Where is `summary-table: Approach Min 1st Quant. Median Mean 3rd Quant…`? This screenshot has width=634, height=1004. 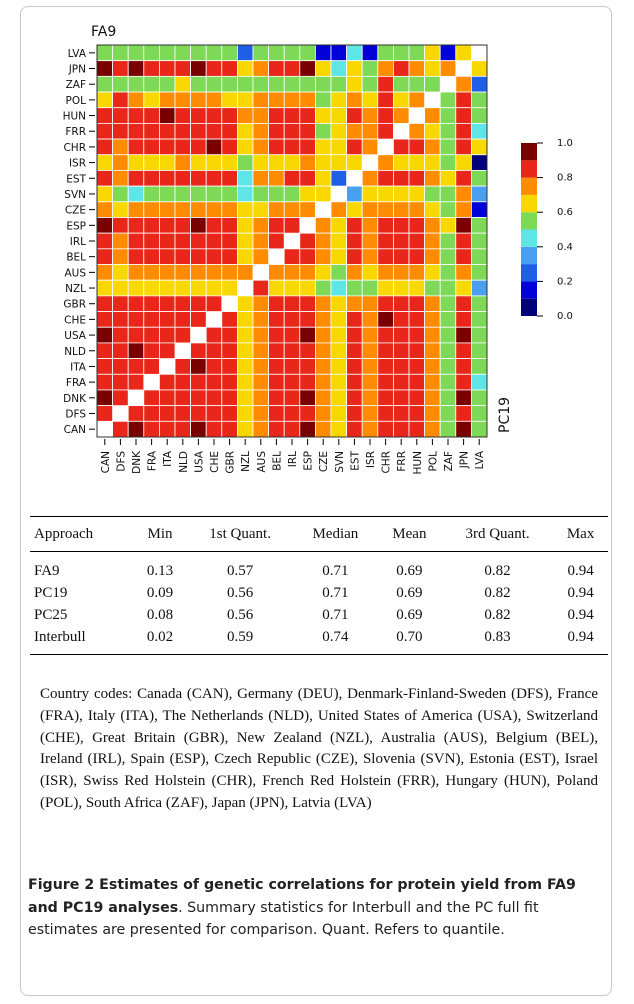
summary-table: Approach Min 1st Quant. Median Mean 3rd Quant… is located at coordinates (319, 585).